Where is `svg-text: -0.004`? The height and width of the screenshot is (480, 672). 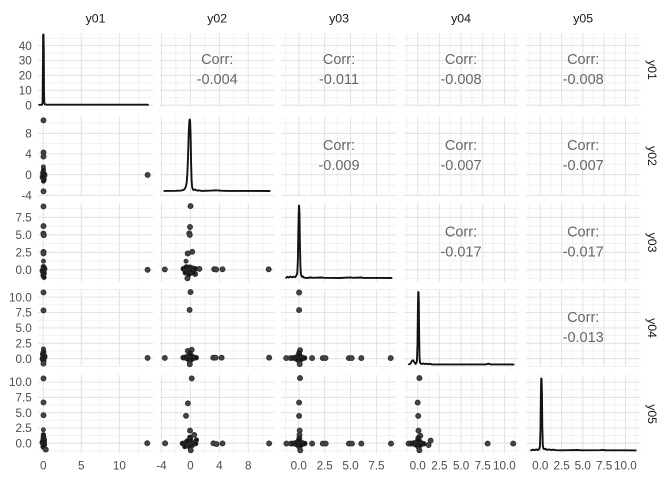 svg-text: -0.004 is located at coordinates (217, 80).